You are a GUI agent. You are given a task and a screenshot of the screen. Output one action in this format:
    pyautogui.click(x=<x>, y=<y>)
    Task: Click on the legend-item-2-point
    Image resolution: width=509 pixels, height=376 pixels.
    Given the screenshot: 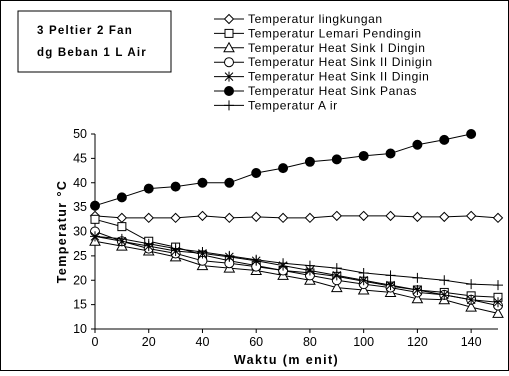 What is the action you would take?
    pyautogui.click(x=229, y=33)
    